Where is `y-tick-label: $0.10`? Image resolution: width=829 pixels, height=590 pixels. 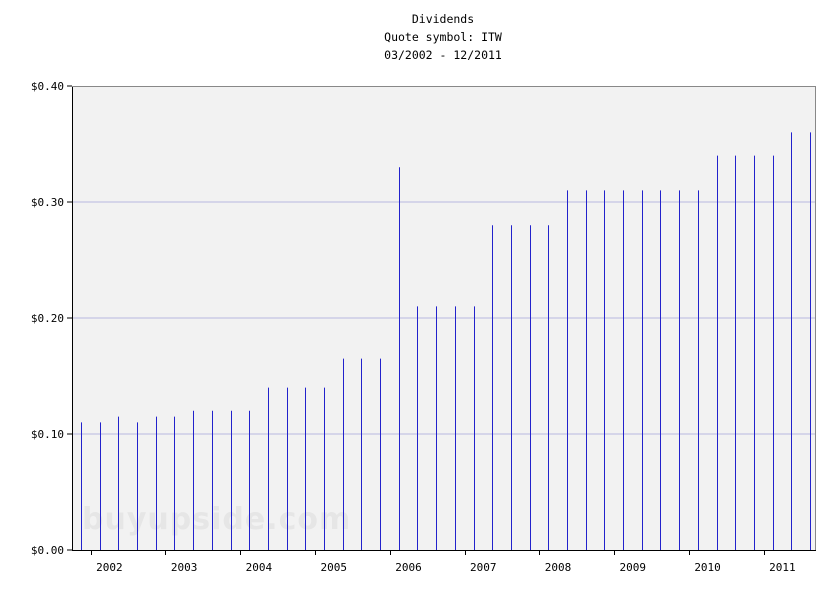
y-tick-label: $0.10 is located at coordinates (47, 434).